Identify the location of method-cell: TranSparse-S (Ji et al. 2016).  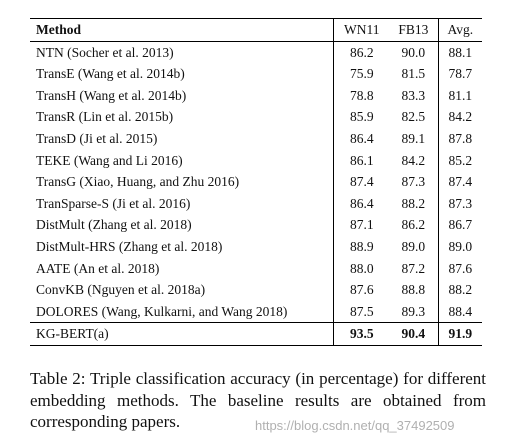
(182, 203).